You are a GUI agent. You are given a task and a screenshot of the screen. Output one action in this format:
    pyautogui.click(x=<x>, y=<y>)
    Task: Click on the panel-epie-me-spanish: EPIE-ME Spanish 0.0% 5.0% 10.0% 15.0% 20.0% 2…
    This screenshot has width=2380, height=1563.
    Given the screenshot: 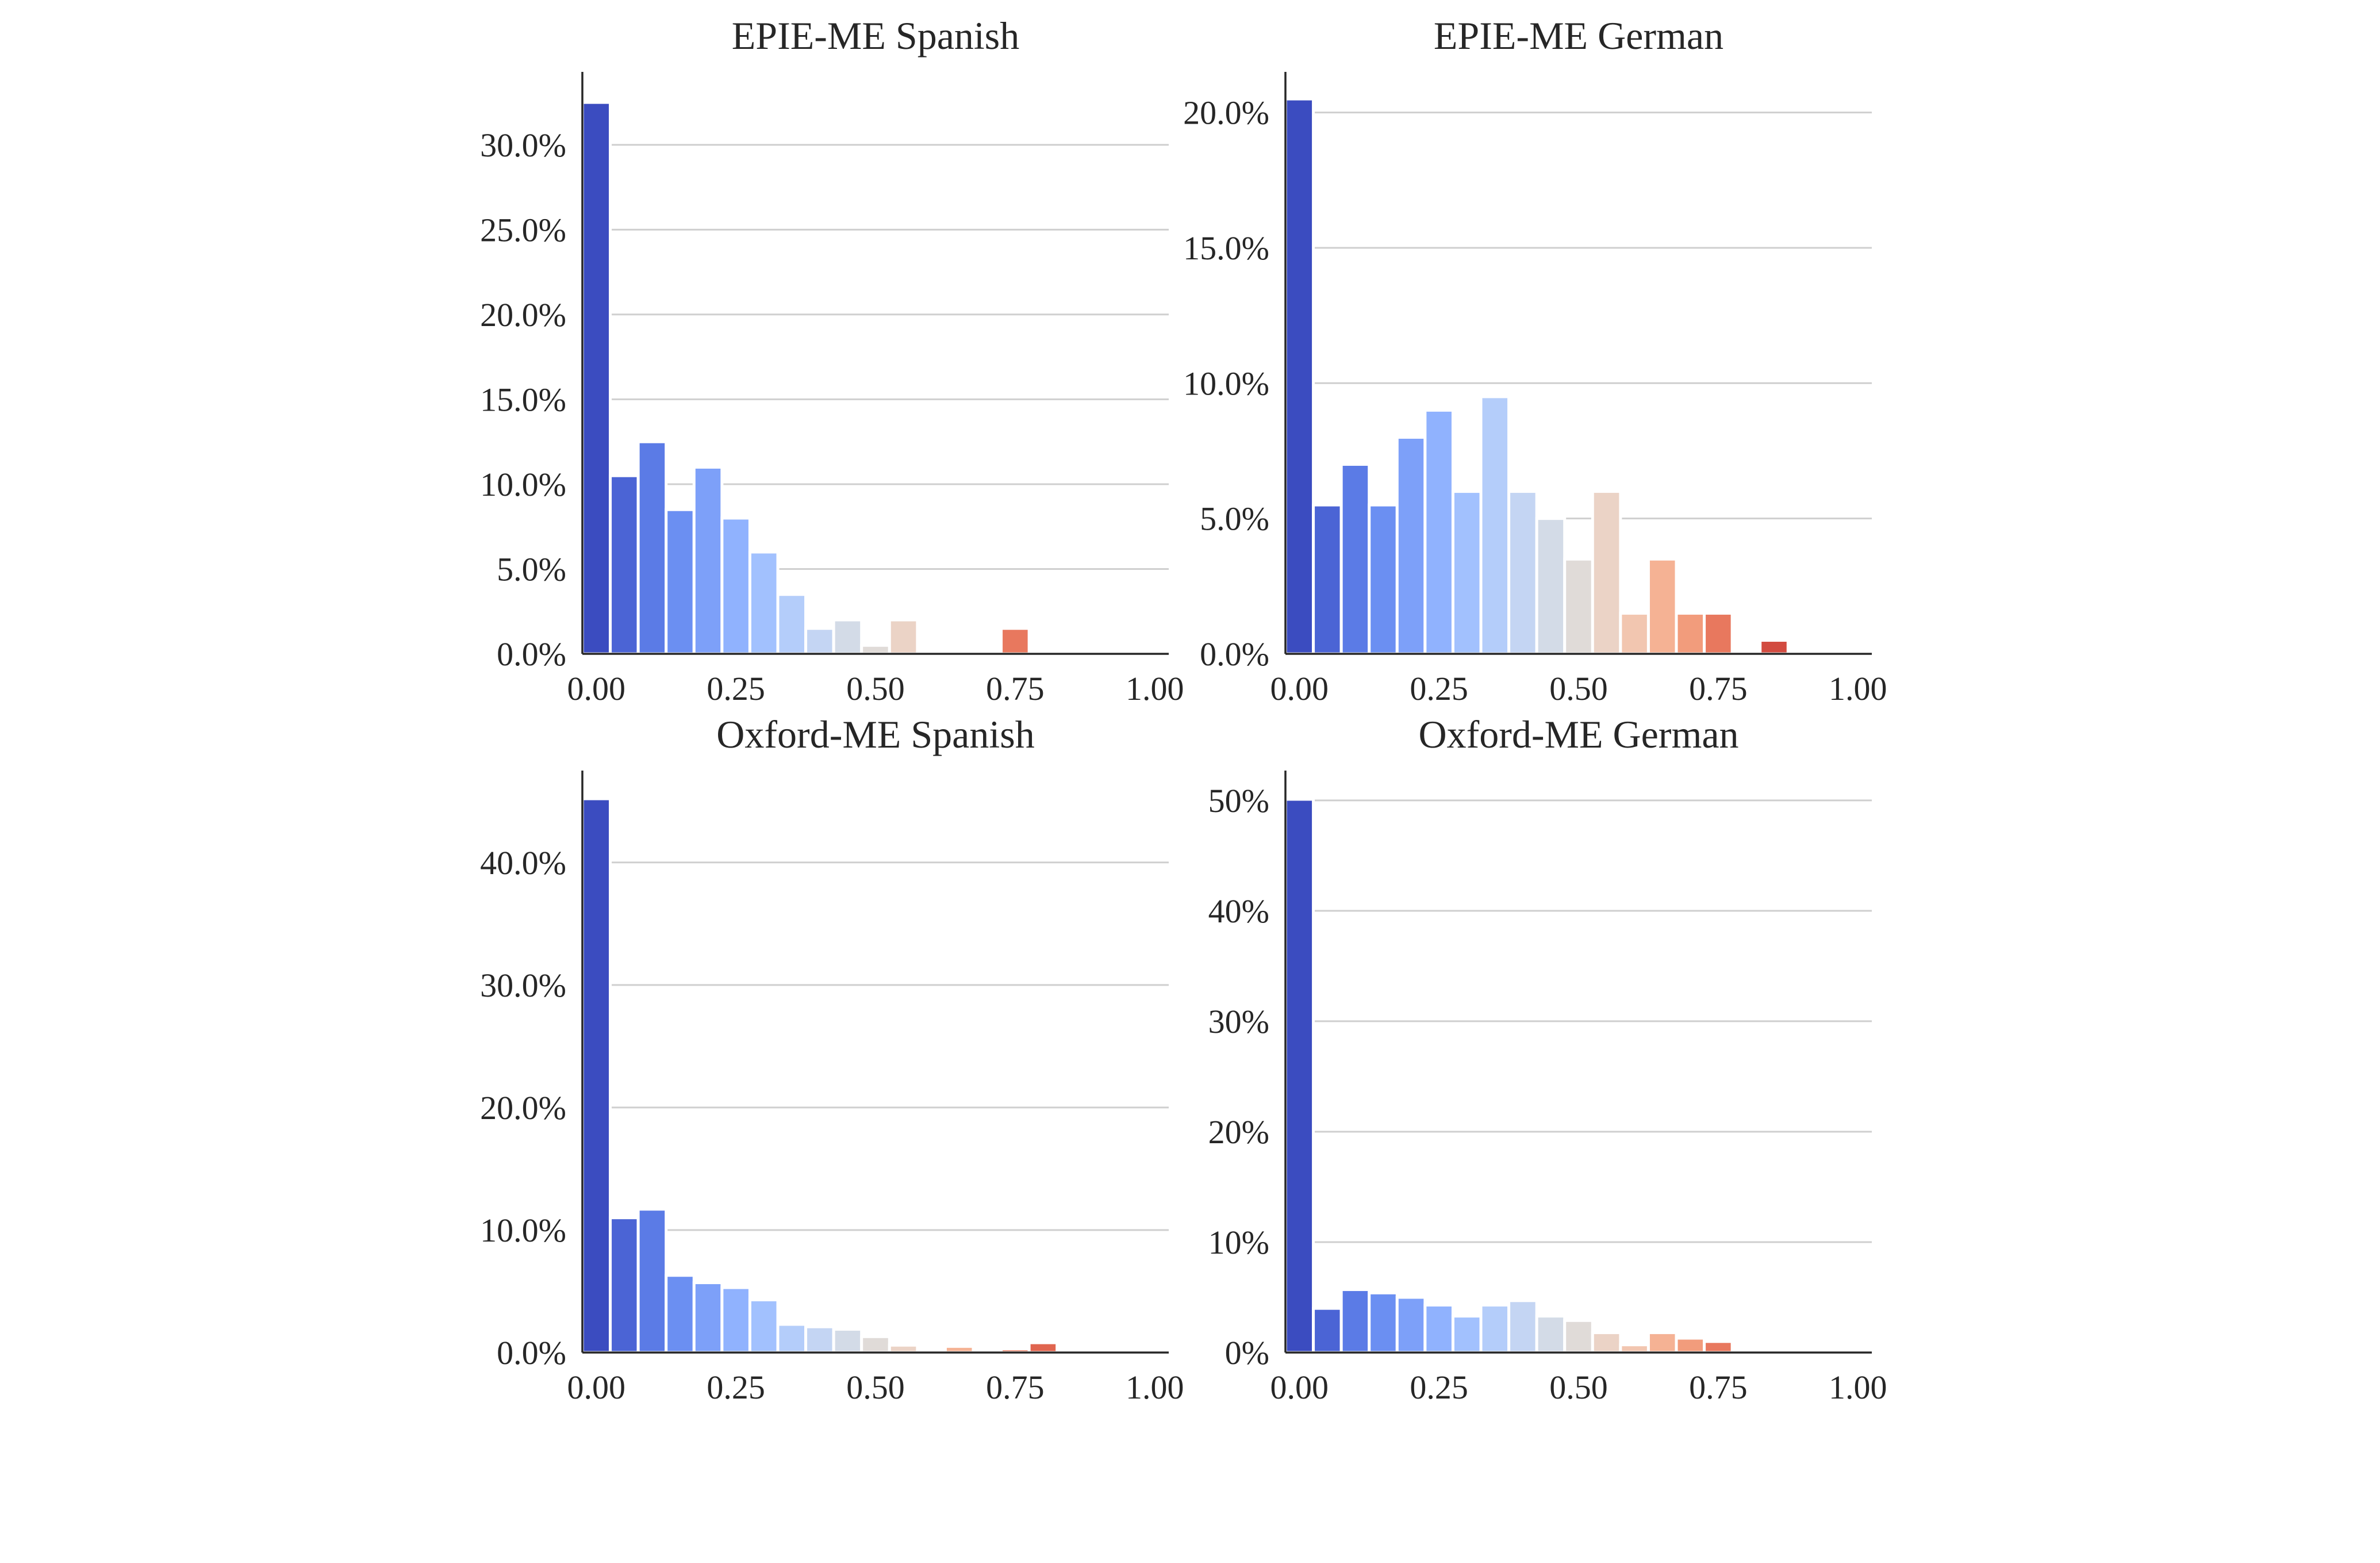 What is the action you would take?
    pyautogui.click(x=832, y=361)
    